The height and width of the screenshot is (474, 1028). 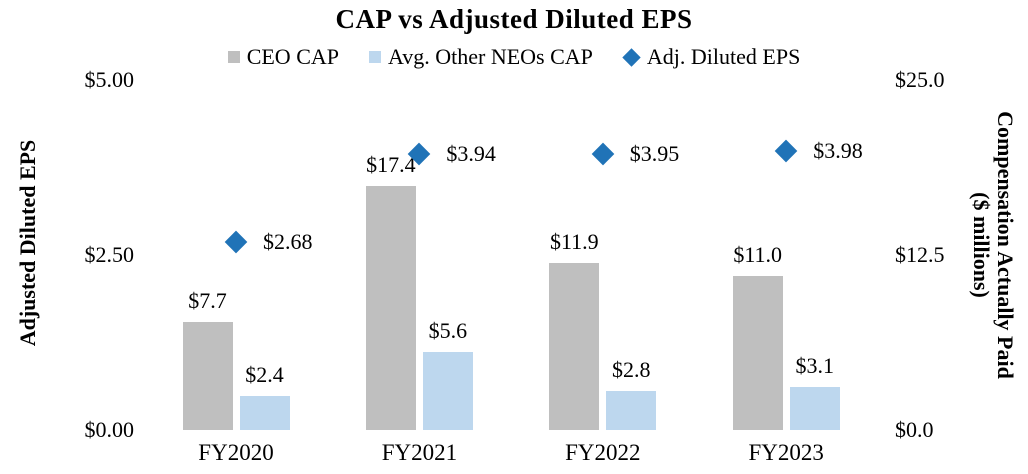 What do you see at coordinates (603, 452) in the screenshot?
I see `x-axis-label: FY2022` at bounding box center [603, 452].